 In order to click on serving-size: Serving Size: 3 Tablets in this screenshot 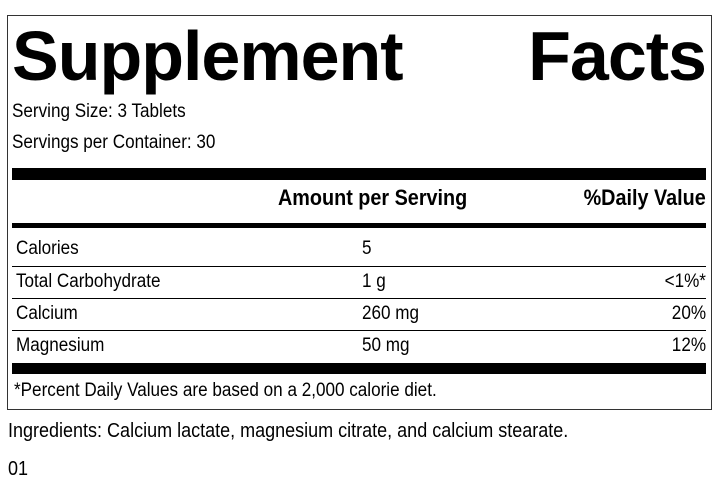, I will do `click(99, 111)`.